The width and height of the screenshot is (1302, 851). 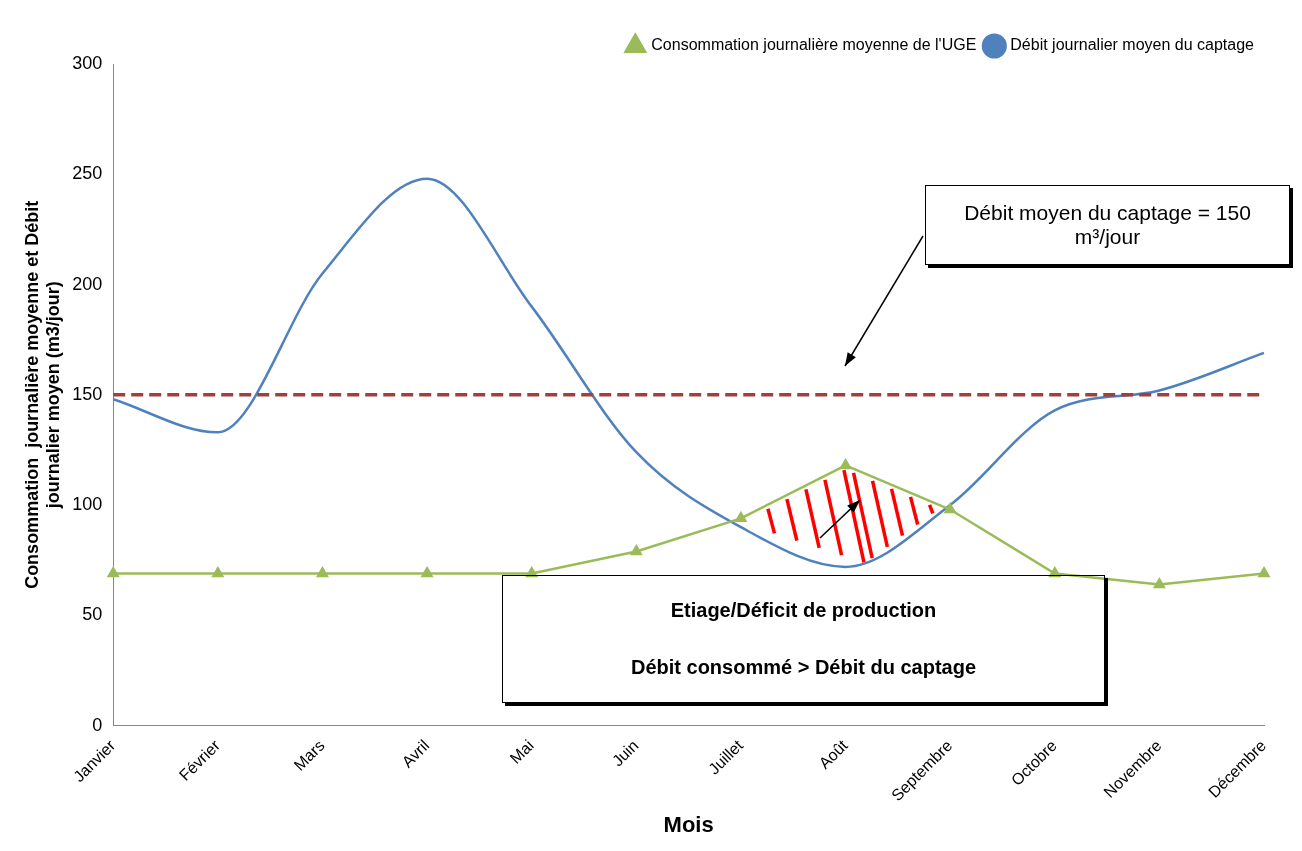 I want to click on y-tick-label: 150, so click(x=87, y=393).